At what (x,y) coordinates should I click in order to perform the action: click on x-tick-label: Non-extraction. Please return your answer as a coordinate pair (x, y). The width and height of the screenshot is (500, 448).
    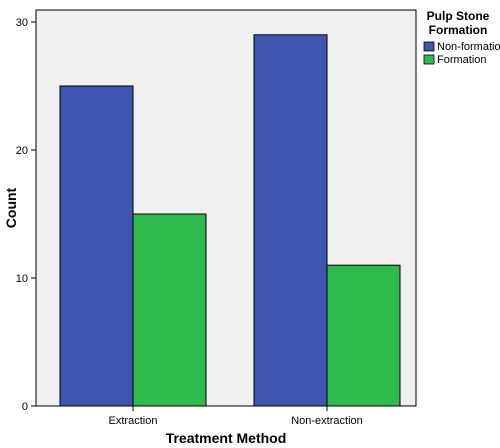
    Looking at the image, I should click on (327, 421).